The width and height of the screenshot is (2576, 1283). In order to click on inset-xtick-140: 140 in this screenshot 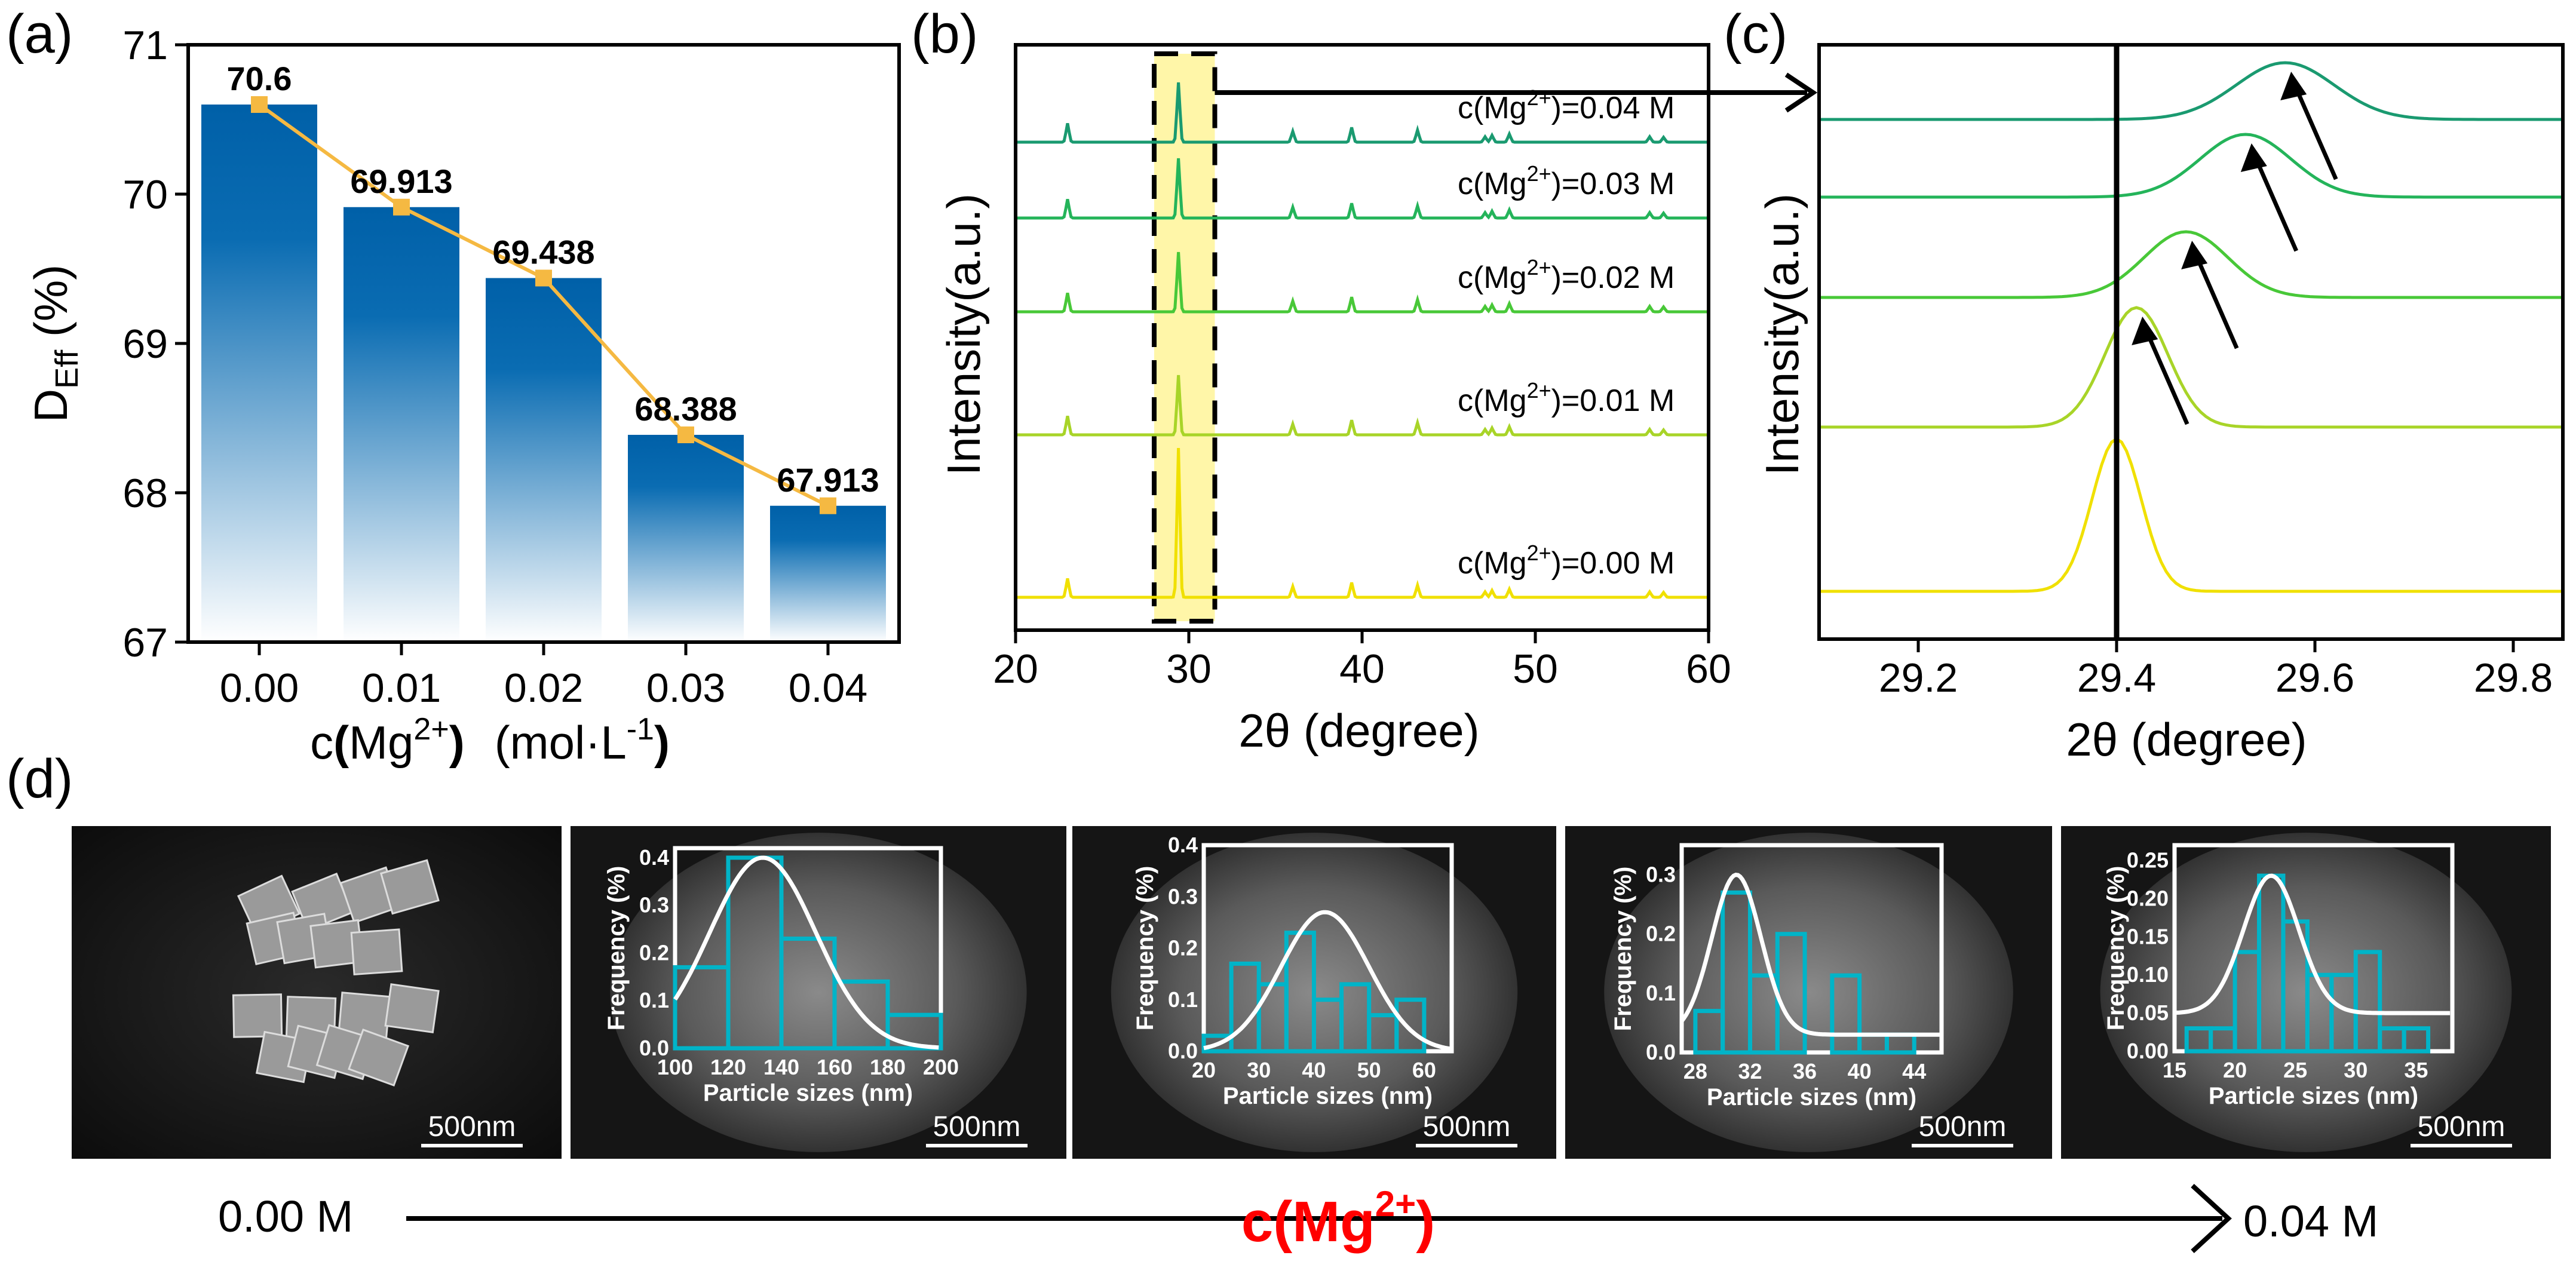, I will do `click(781, 1067)`.